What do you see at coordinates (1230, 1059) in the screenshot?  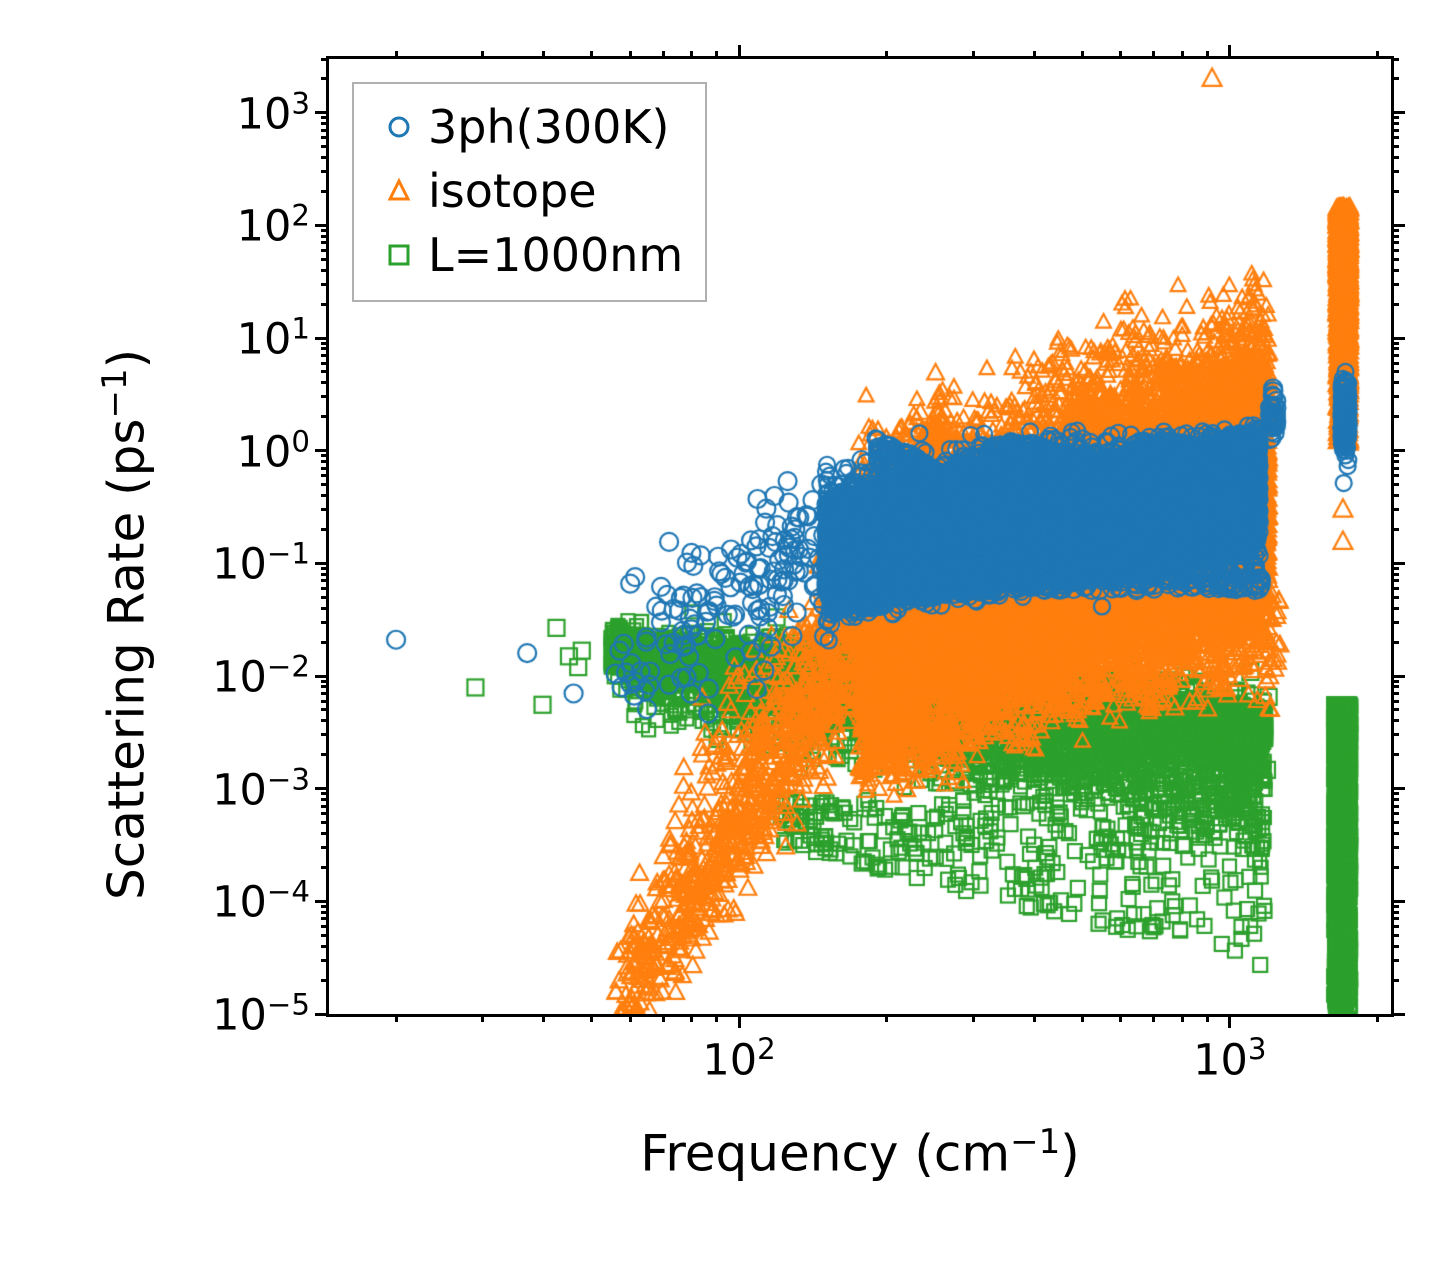 I see `x-tick-label: 103` at bounding box center [1230, 1059].